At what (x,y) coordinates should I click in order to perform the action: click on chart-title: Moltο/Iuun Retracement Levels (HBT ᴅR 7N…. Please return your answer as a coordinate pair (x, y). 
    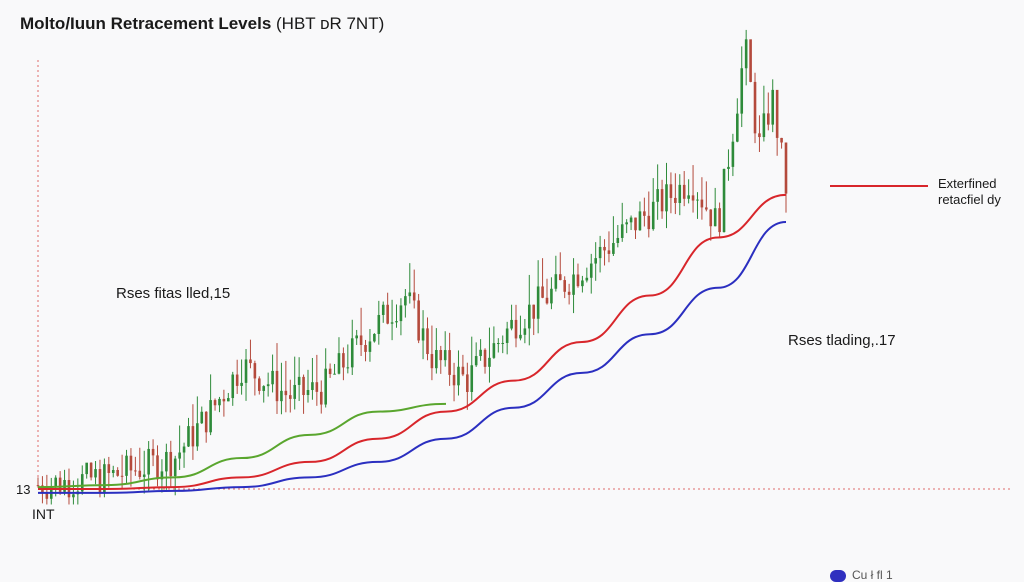
    Looking at the image, I should click on (202, 24).